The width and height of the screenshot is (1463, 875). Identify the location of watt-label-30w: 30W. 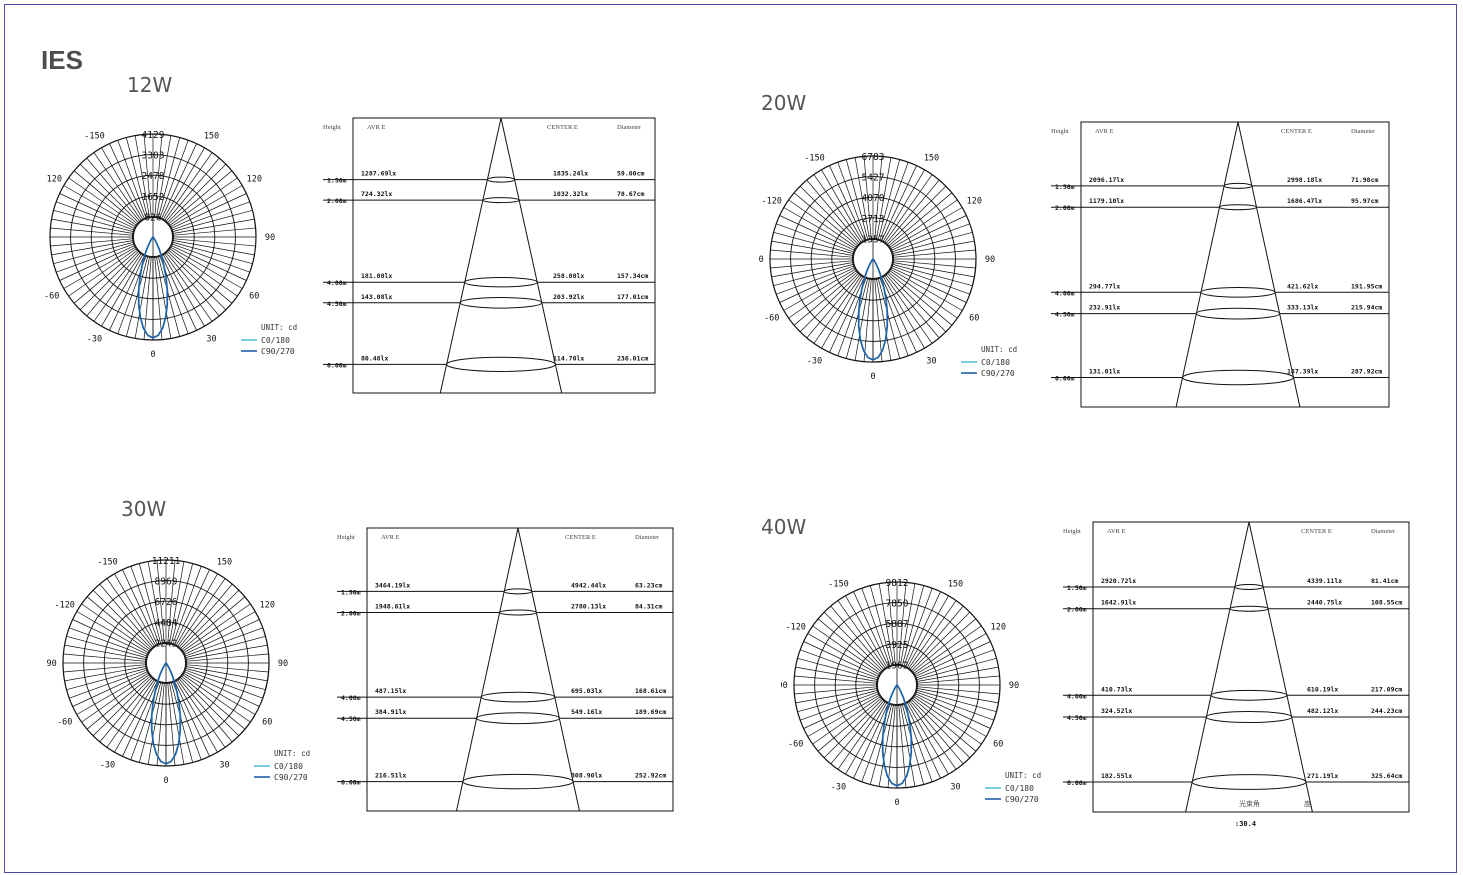
(144, 509).